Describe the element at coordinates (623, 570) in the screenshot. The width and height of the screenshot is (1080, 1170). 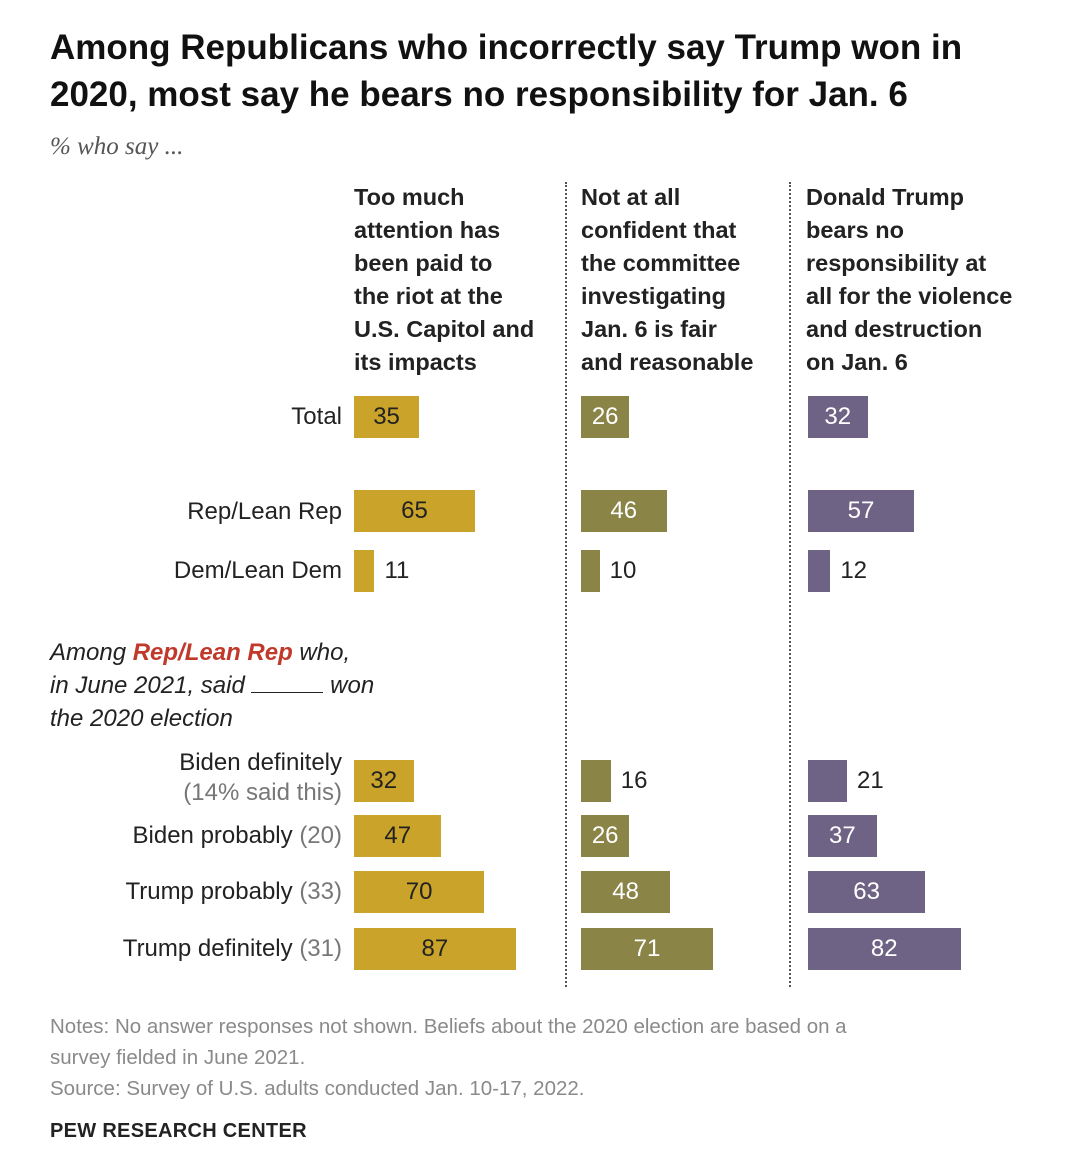
I see `bar-value-label: 10` at that location.